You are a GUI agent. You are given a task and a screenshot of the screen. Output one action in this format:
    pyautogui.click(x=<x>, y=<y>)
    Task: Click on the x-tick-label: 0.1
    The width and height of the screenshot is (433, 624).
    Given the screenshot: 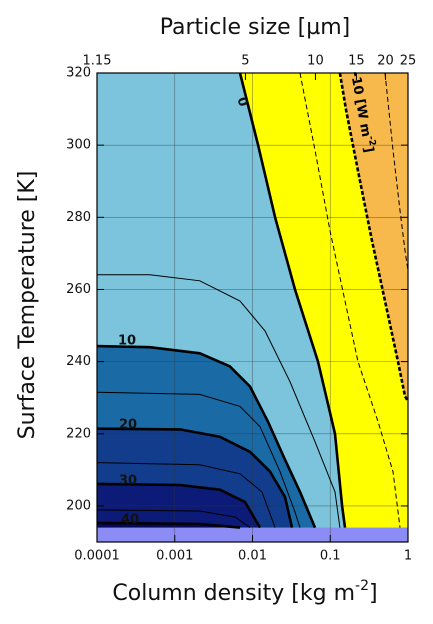 What is the action you would take?
    pyautogui.click(x=330, y=556)
    